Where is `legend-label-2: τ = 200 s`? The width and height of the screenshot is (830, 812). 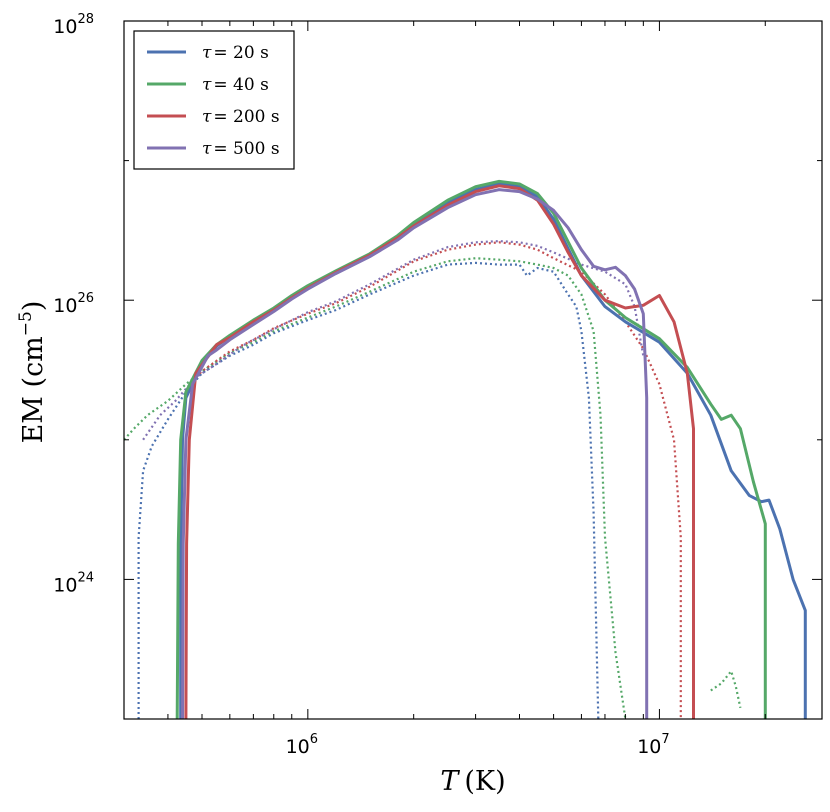
legend-label-2: τ = 200 s is located at coordinates (241, 117).